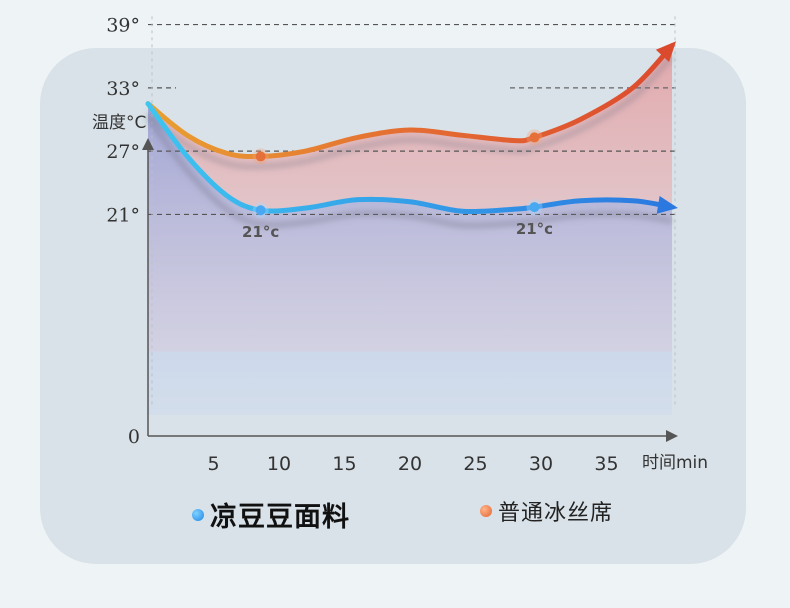 The width and height of the screenshot is (790, 608). I want to click on x-tick-label: 5, so click(213, 464).